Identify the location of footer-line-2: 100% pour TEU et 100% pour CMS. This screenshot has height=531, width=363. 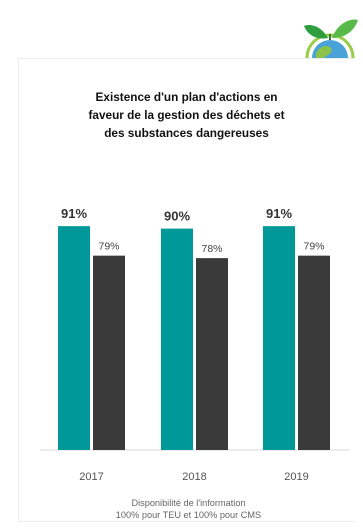
(181, 516).